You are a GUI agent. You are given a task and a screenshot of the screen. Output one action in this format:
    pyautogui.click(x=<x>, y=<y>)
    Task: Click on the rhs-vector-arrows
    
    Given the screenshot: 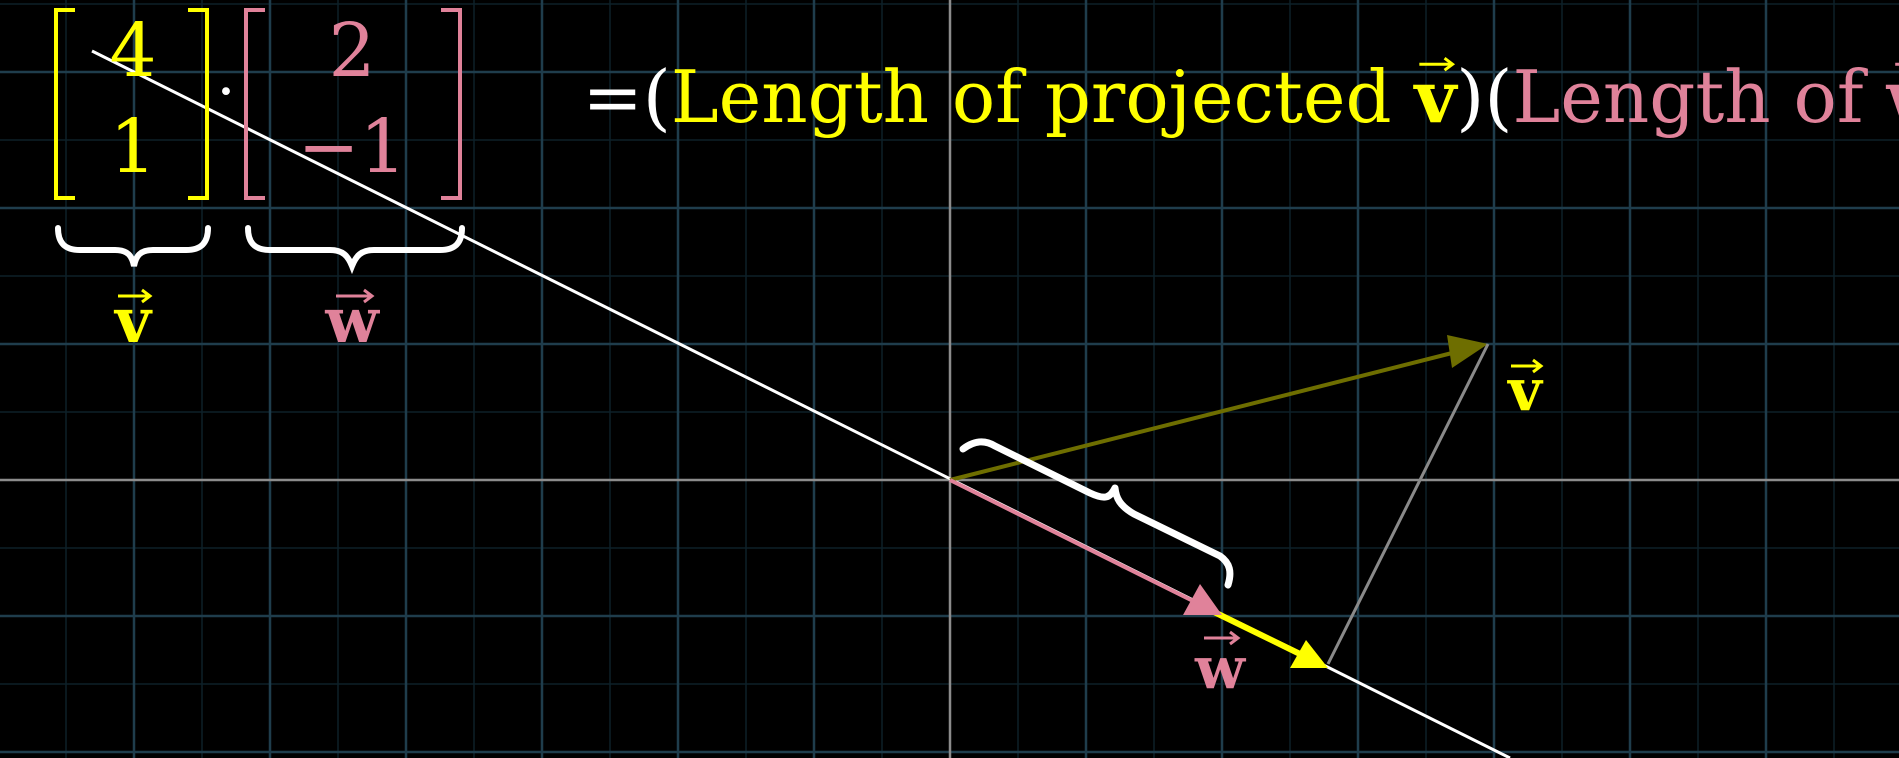 What is the action you would take?
    pyautogui.click(x=1659, y=64)
    